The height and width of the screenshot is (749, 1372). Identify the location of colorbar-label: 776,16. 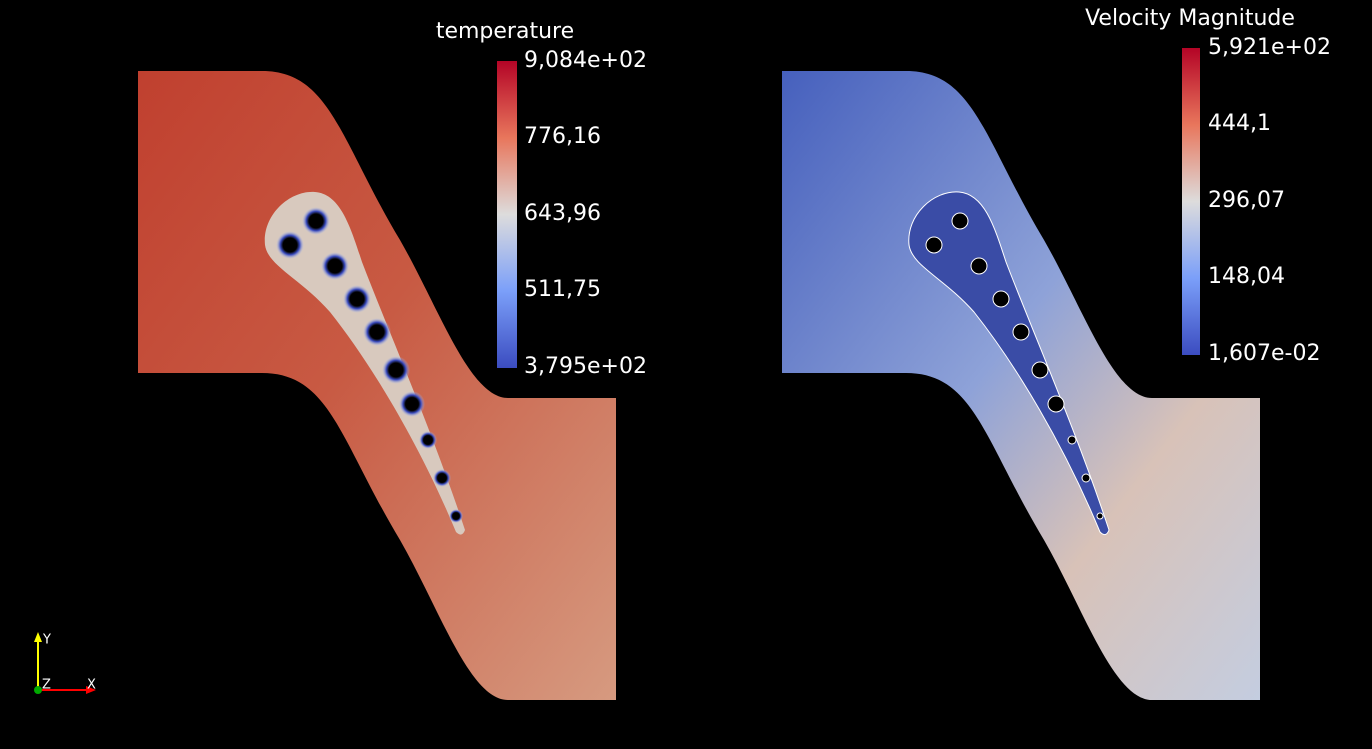
(562, 136).